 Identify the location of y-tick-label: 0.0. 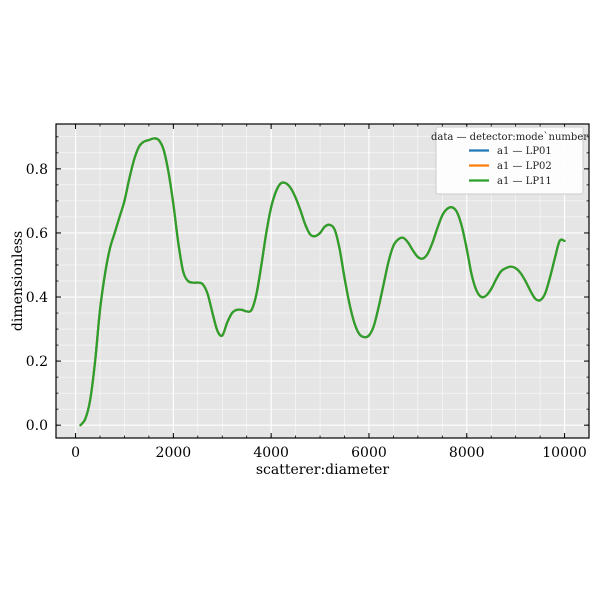
(37, 426).